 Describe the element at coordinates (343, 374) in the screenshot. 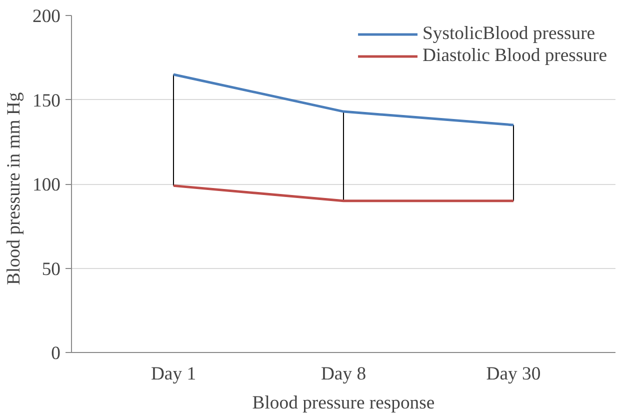

I see `x-tick-label: Day 8` at that location.